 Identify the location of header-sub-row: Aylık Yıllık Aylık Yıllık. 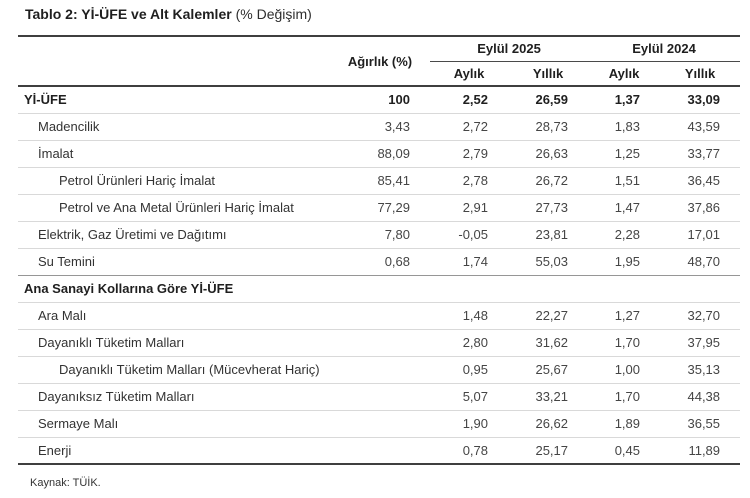
(379, 73).